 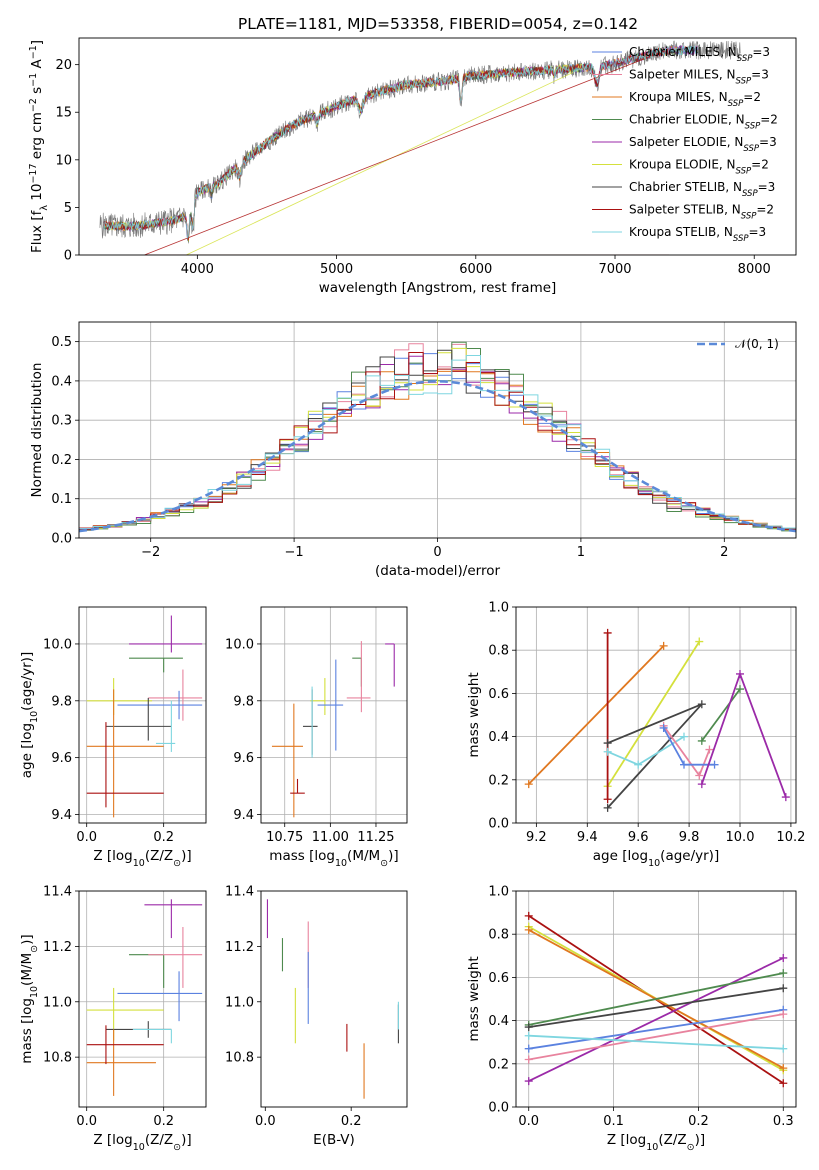 What do you see at coordinates (699, 167) in the screenshot?
I see `legend-entry-kroupa_elodie: Kroupa ELODIE, NSSP=2` at bounding box center [699, 167].